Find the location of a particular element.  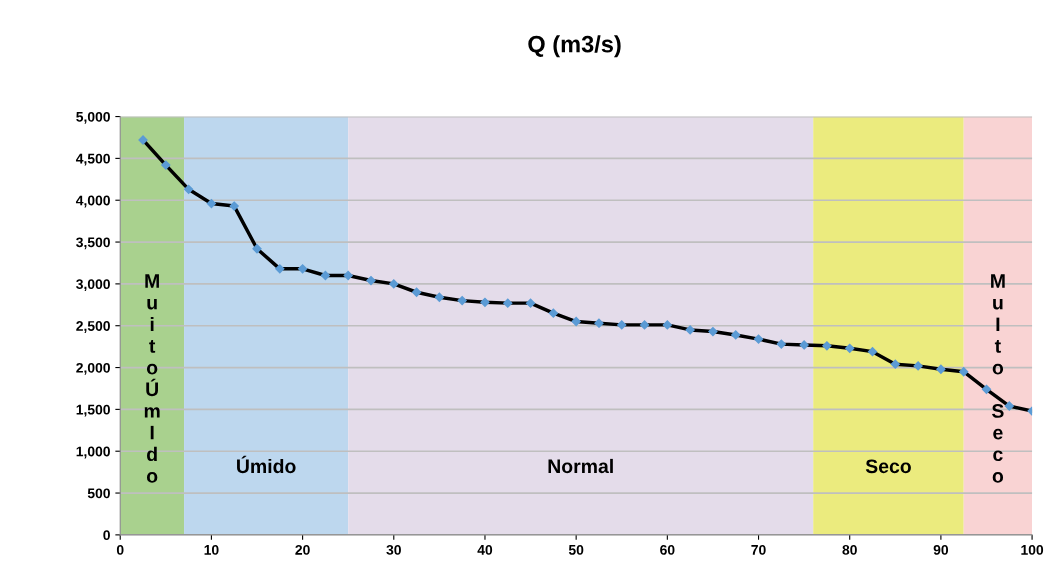

x-tick-label: 20 is located at coordinates (302, 549).